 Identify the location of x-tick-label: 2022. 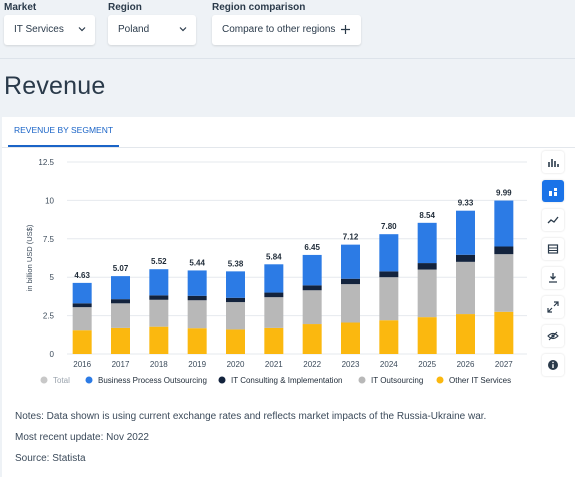
(312, 364).